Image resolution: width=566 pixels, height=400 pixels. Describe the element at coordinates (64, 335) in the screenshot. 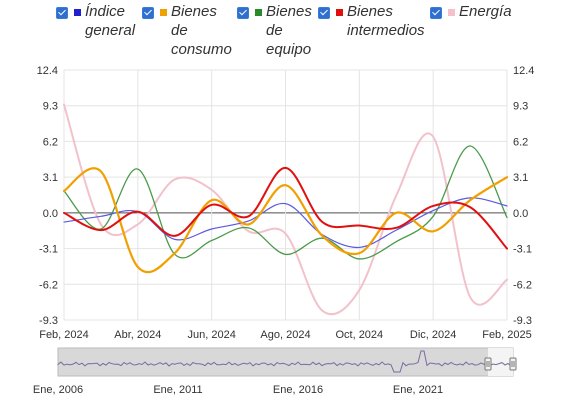

I see `x-tick-label: Feb, 2024` at that location.